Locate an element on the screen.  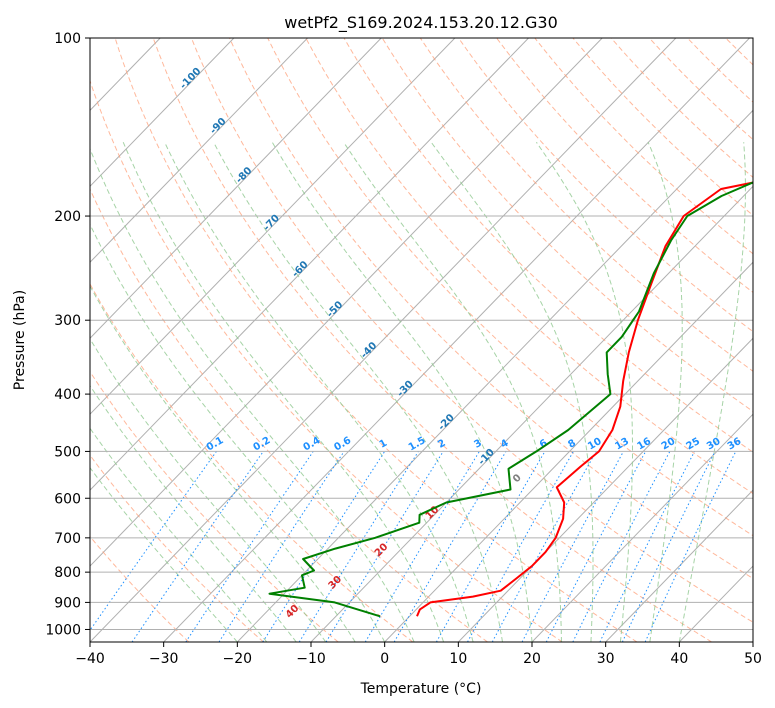
mixing-ratio-label: 0.6 is located at coordinates (342, 444).